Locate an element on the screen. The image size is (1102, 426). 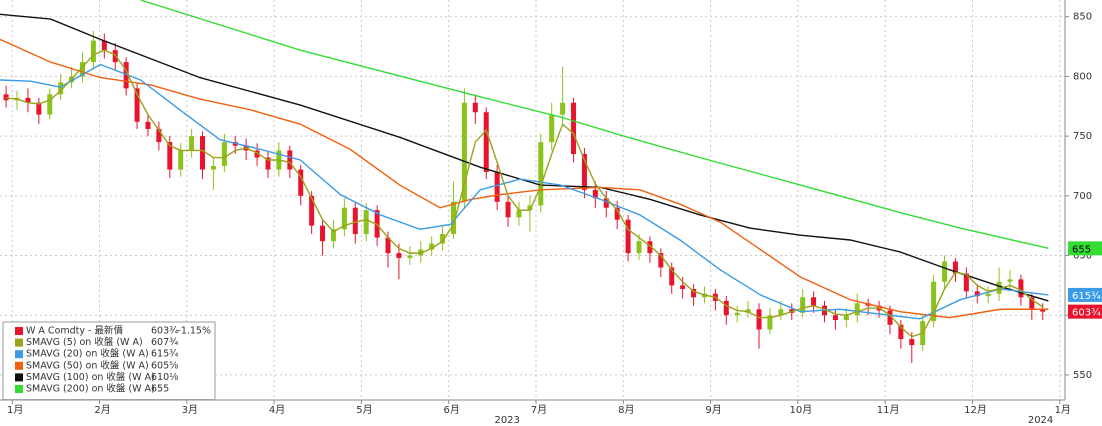
legend-value: 605⅝ is located at coordinates (164, 365).